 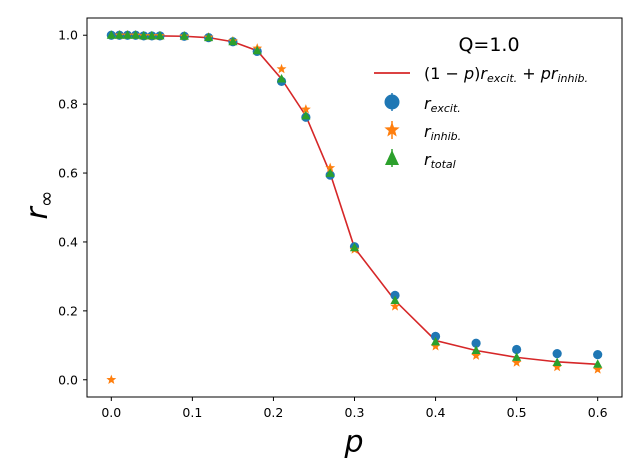 I want to click on y-tick-label: 1.0, so click(x=68, y=35).